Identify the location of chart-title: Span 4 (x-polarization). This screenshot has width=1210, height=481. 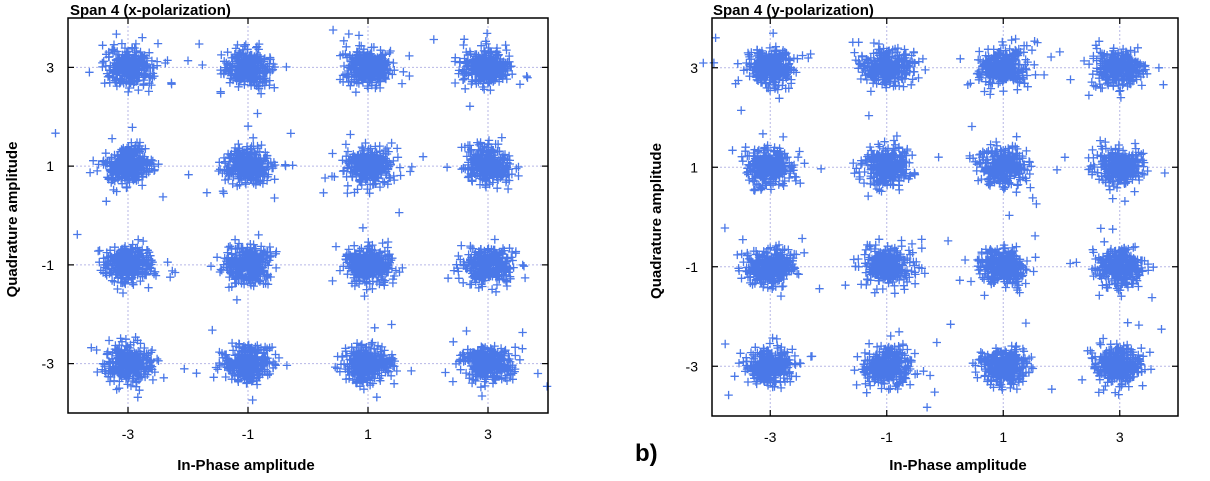
(150, 10).